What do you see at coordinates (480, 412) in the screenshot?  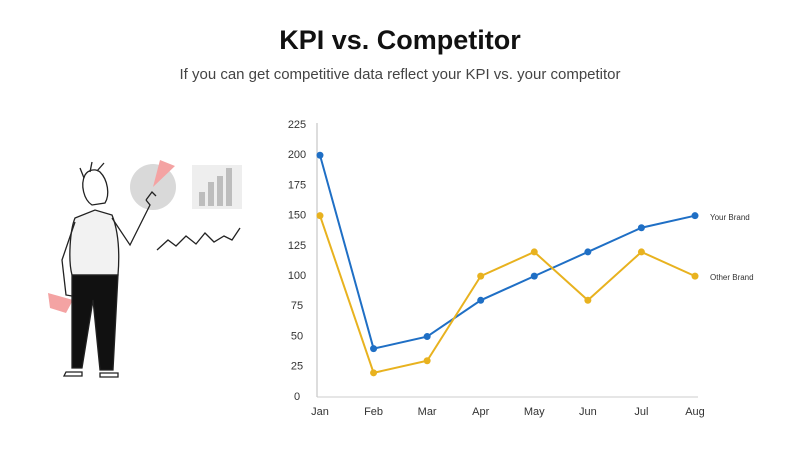 I see `x-tick-label: Apr` at bounding box center [480, 412].